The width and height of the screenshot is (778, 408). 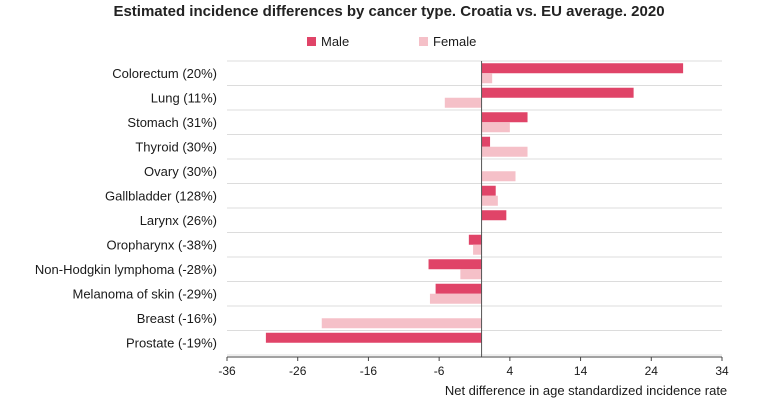 I want to click on x-tick-label: -16, so click(x=369, y=371).